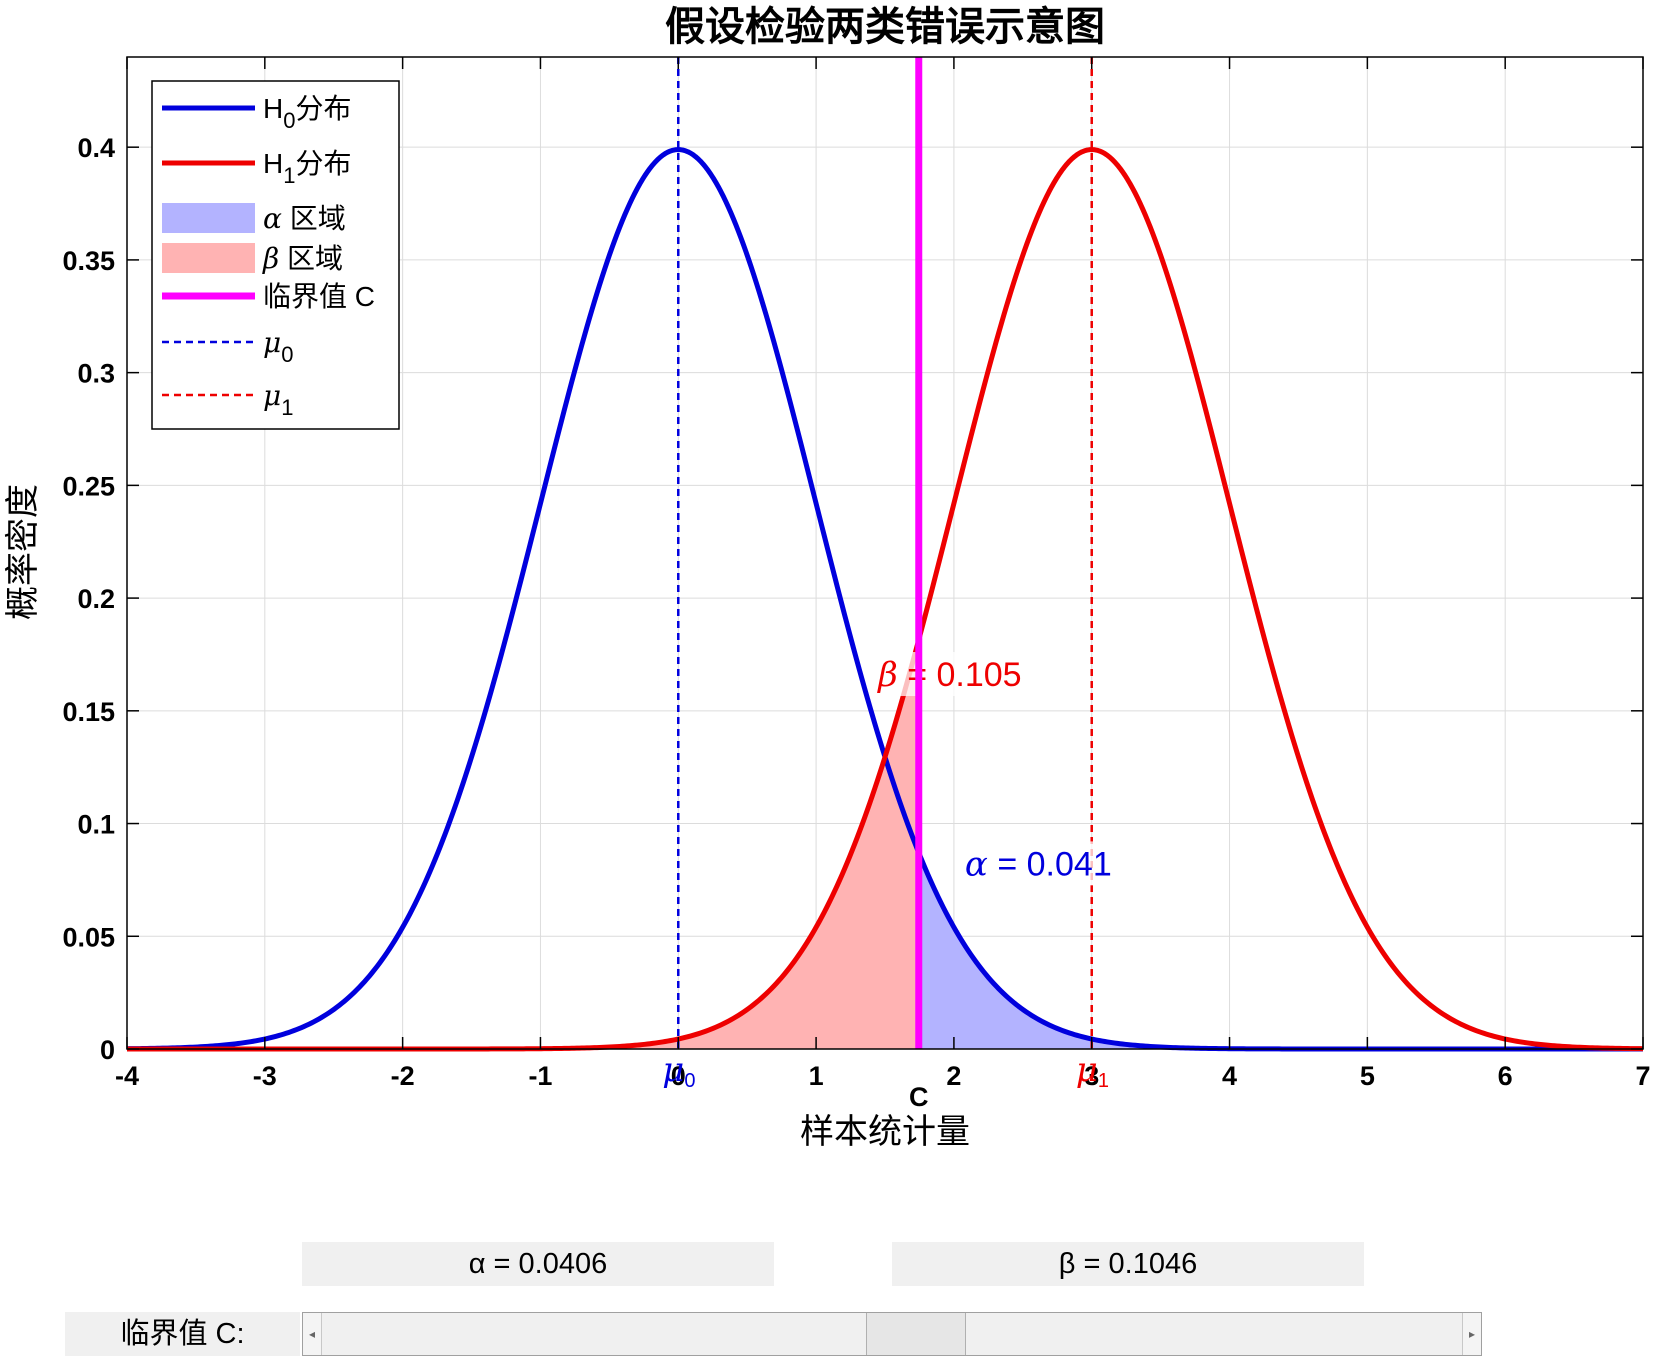 The width and height of the screenshot is (1655, 1367). Describe the element at coordinates (1280, 950) in the screenshot. I see `alpha-region` at that location.